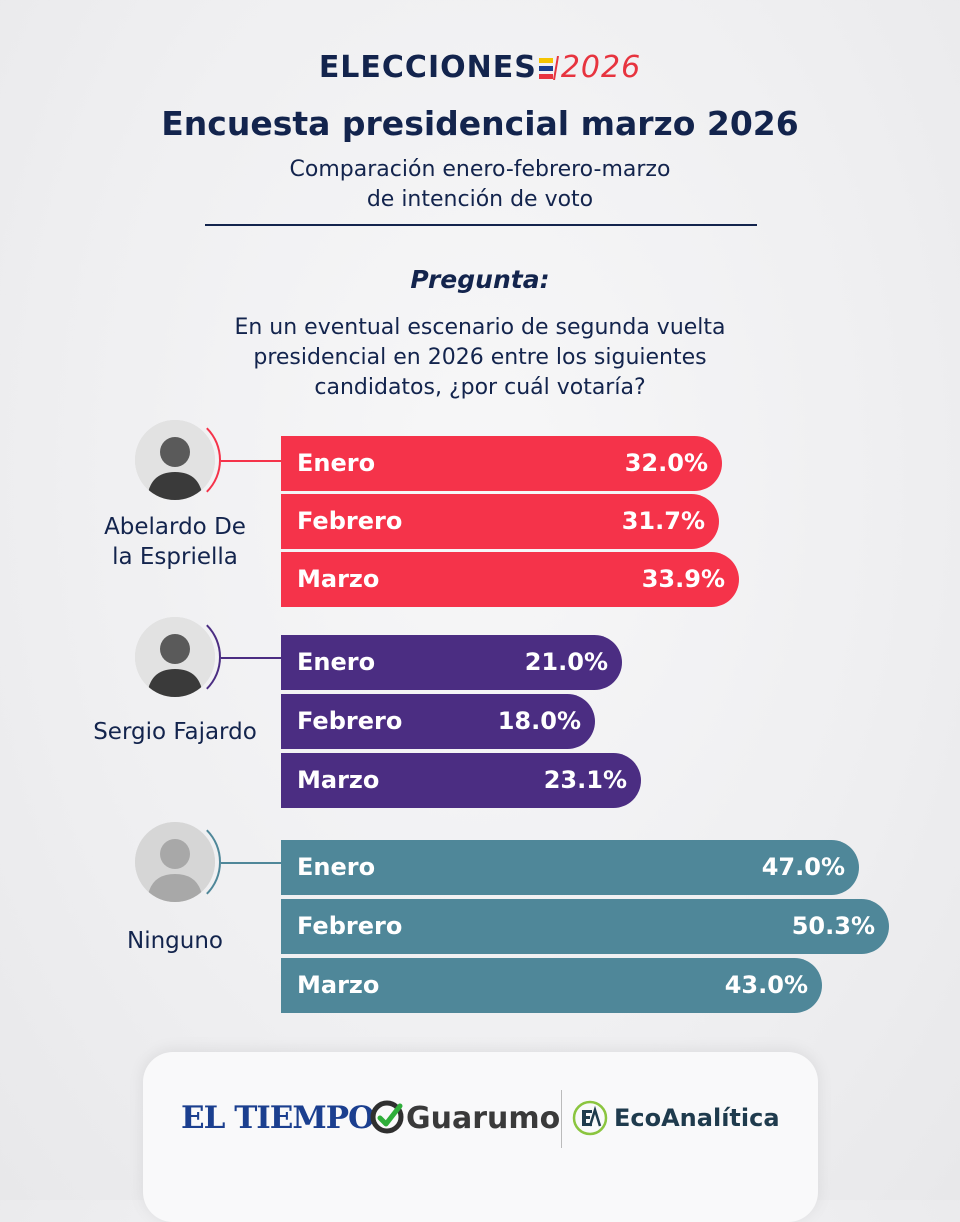  Describe the element at coordinates (175, 527) in the screenshot. I see `candidate-name-line-1: Abelardo De` at that location.